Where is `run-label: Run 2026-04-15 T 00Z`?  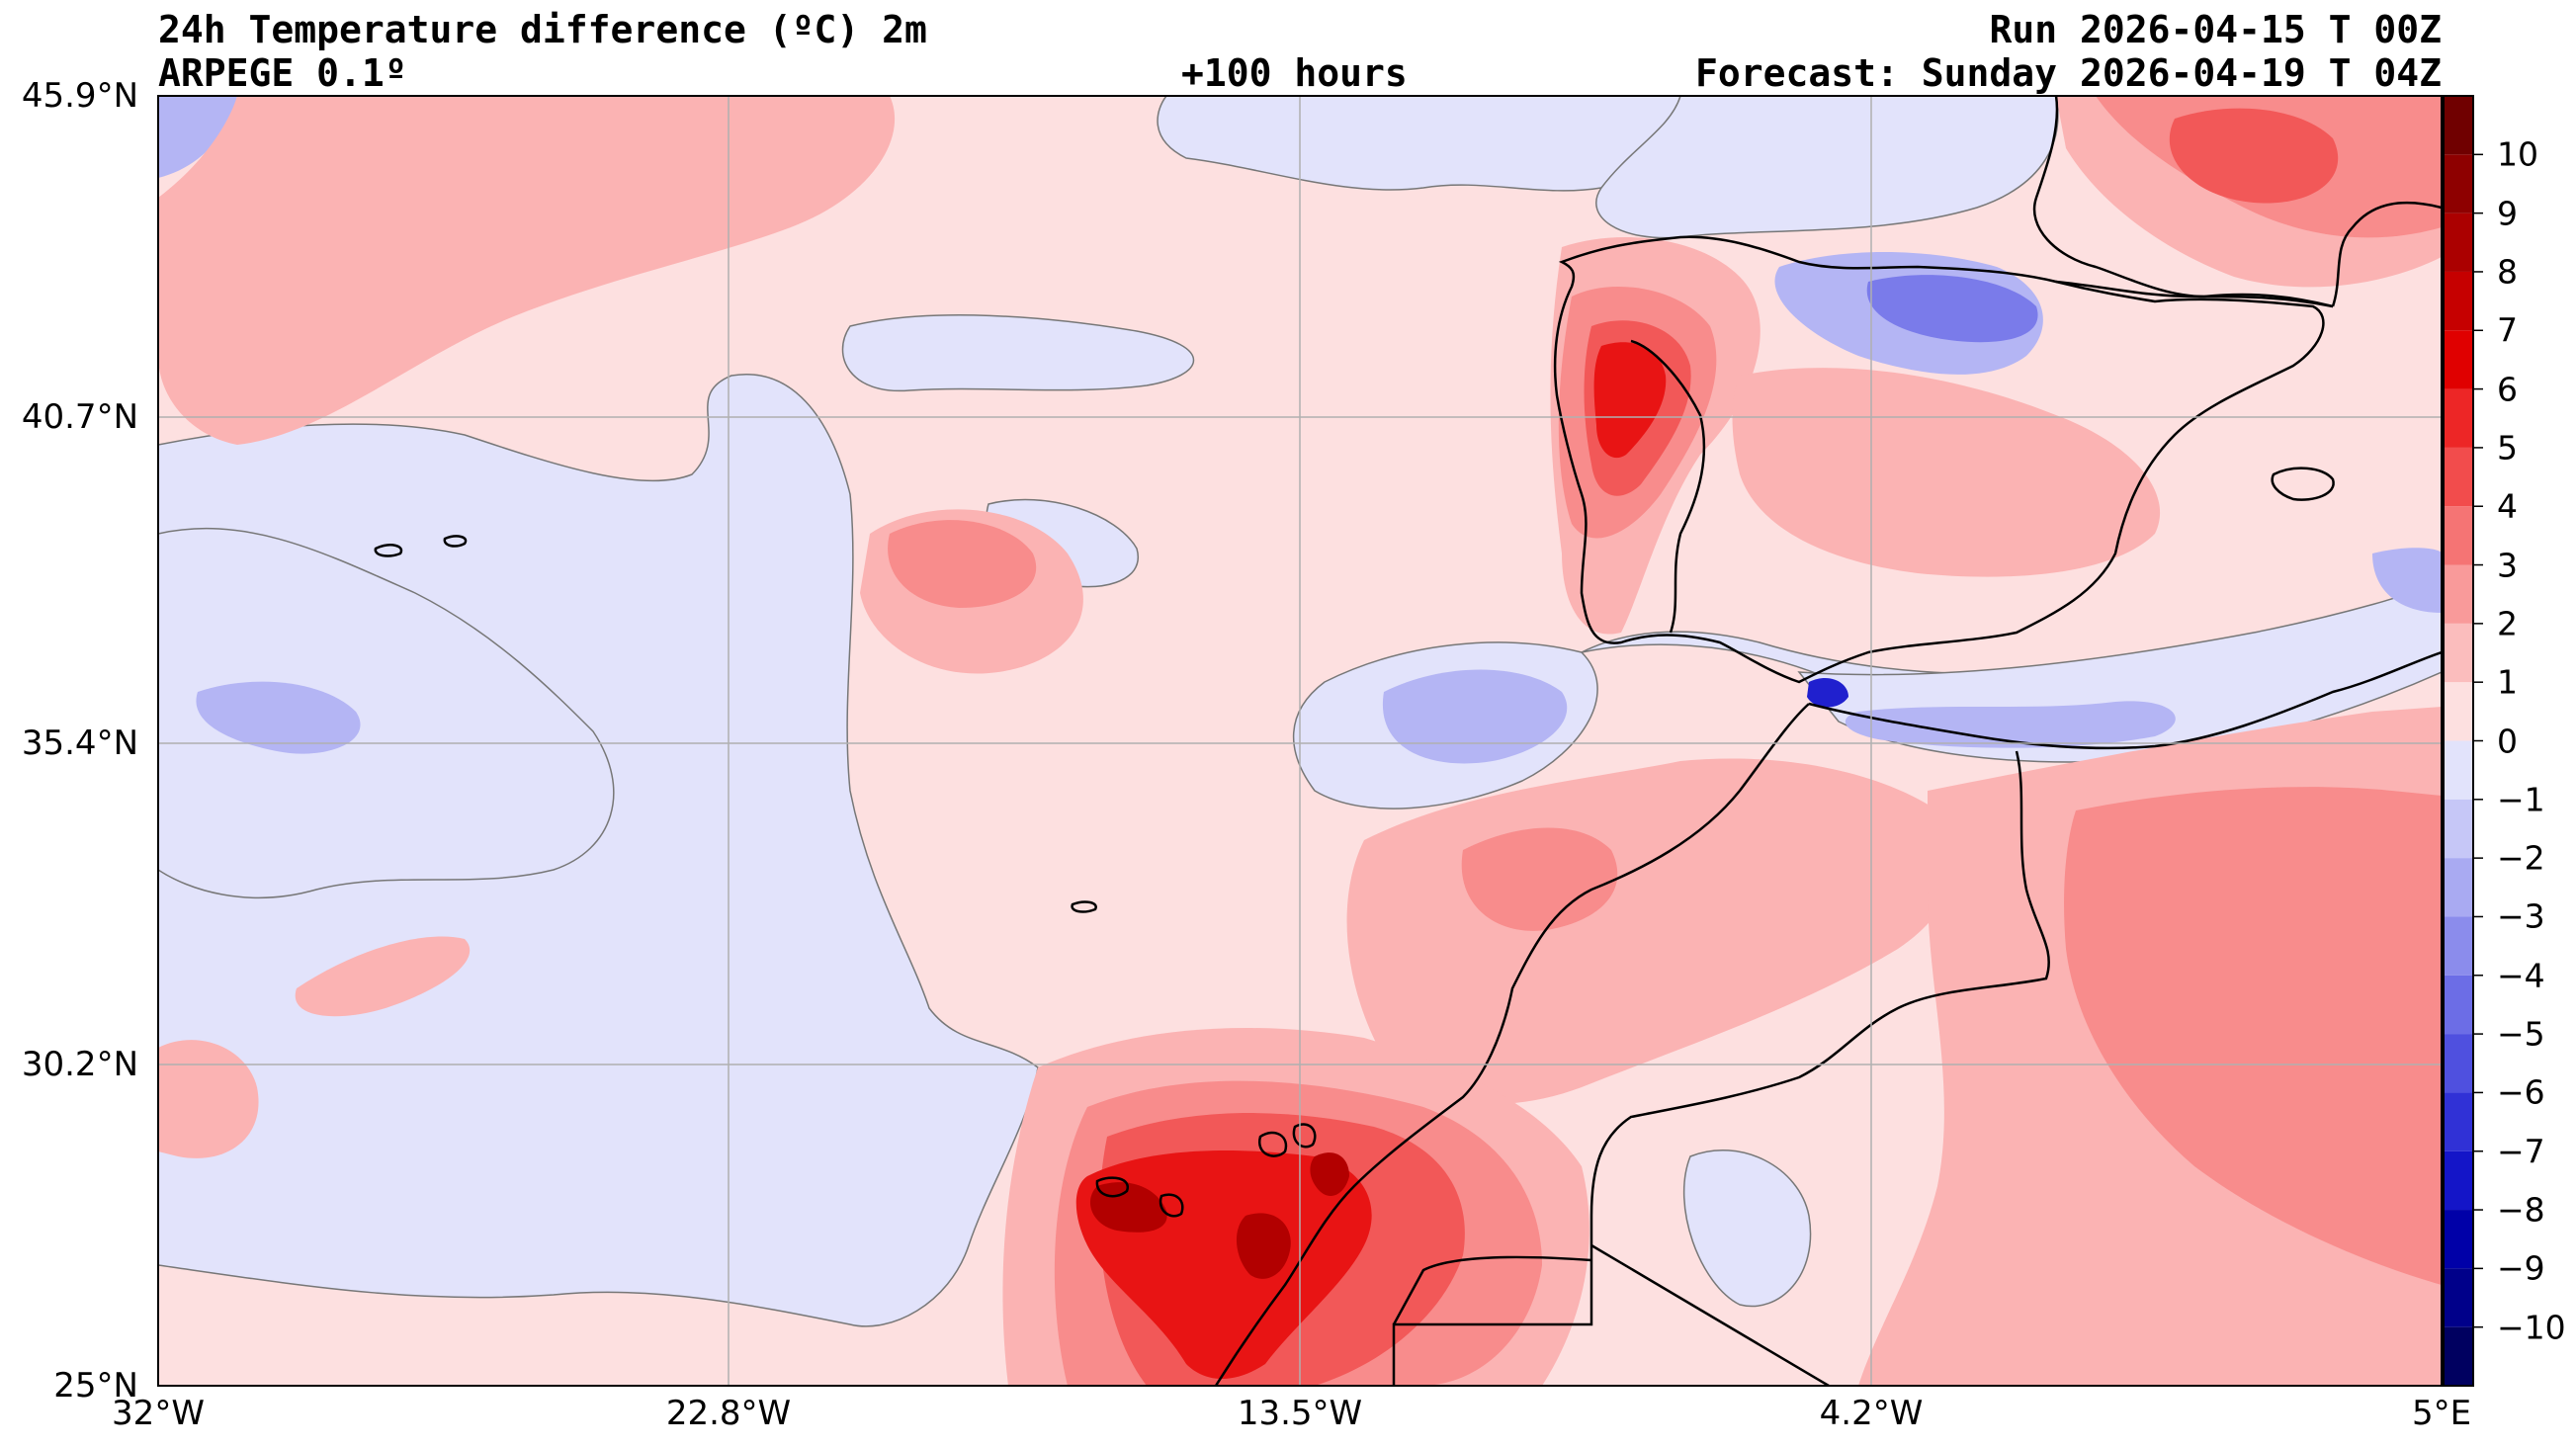 run-label: Run 2026-04-15 T 00Z is located at coordinates (2215, 29).